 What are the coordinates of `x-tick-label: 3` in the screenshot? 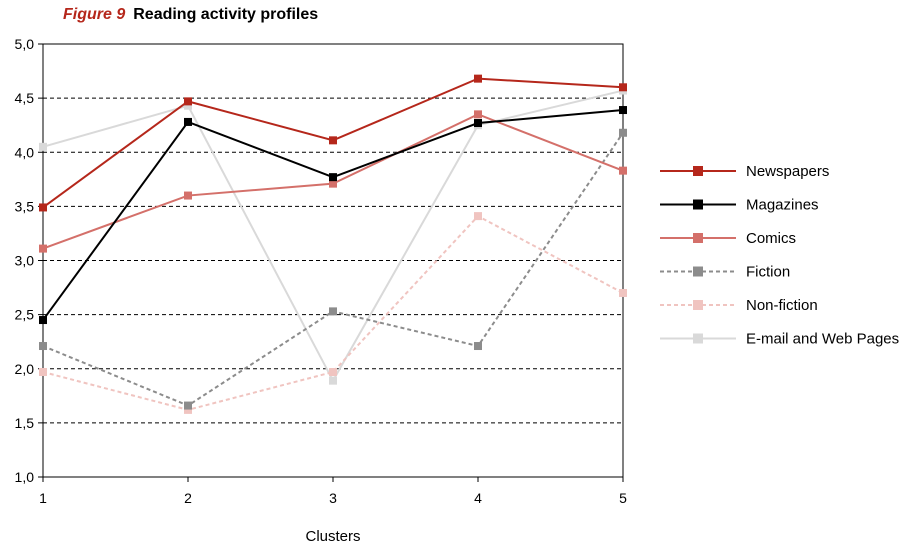 It's located at (333, 498).